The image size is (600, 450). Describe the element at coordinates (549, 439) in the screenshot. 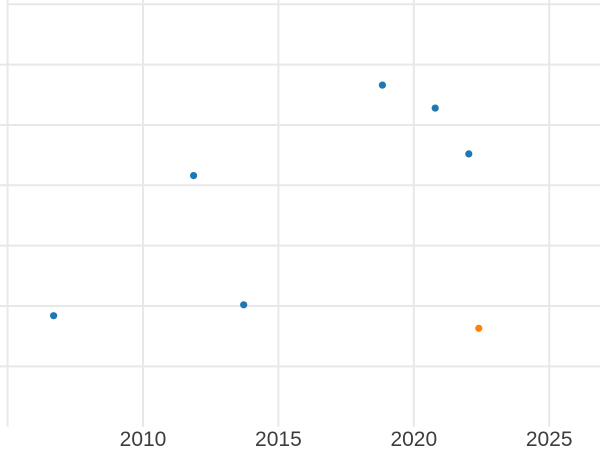

I see `x-axis-tick-label: 2025` at that location.